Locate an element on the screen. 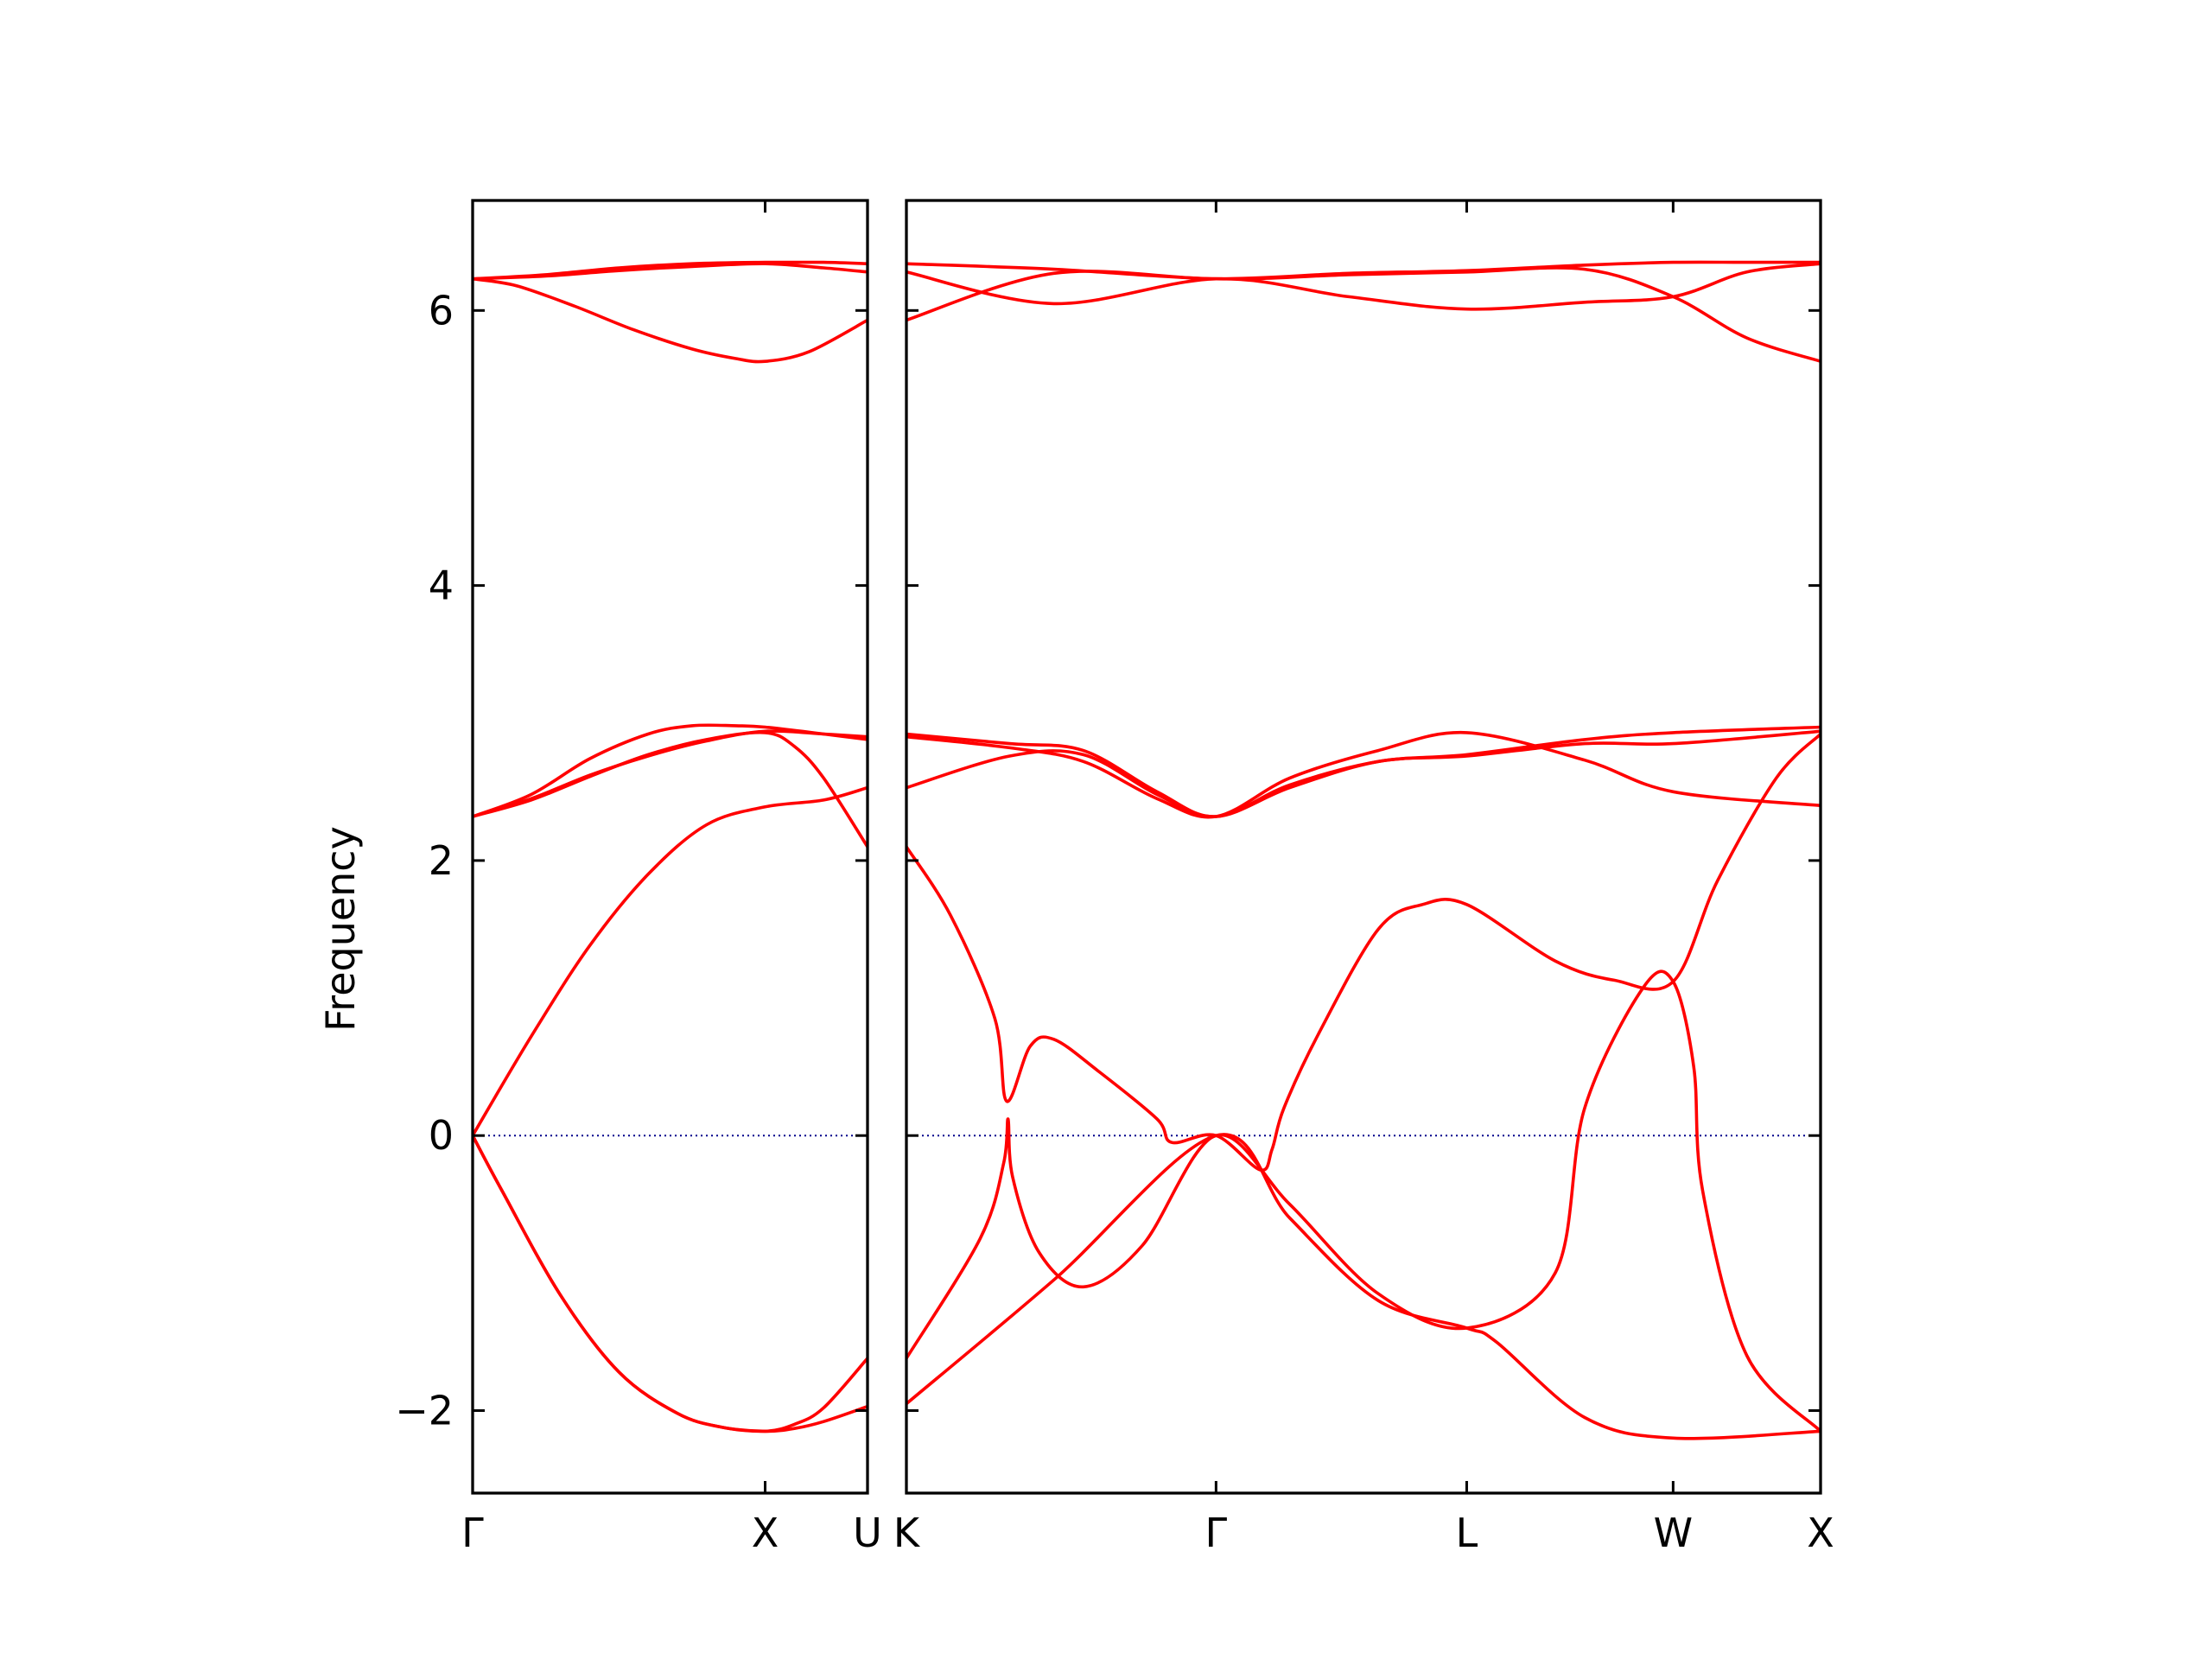  y-tick-label: 0 is located at coordinates (441, 1135).